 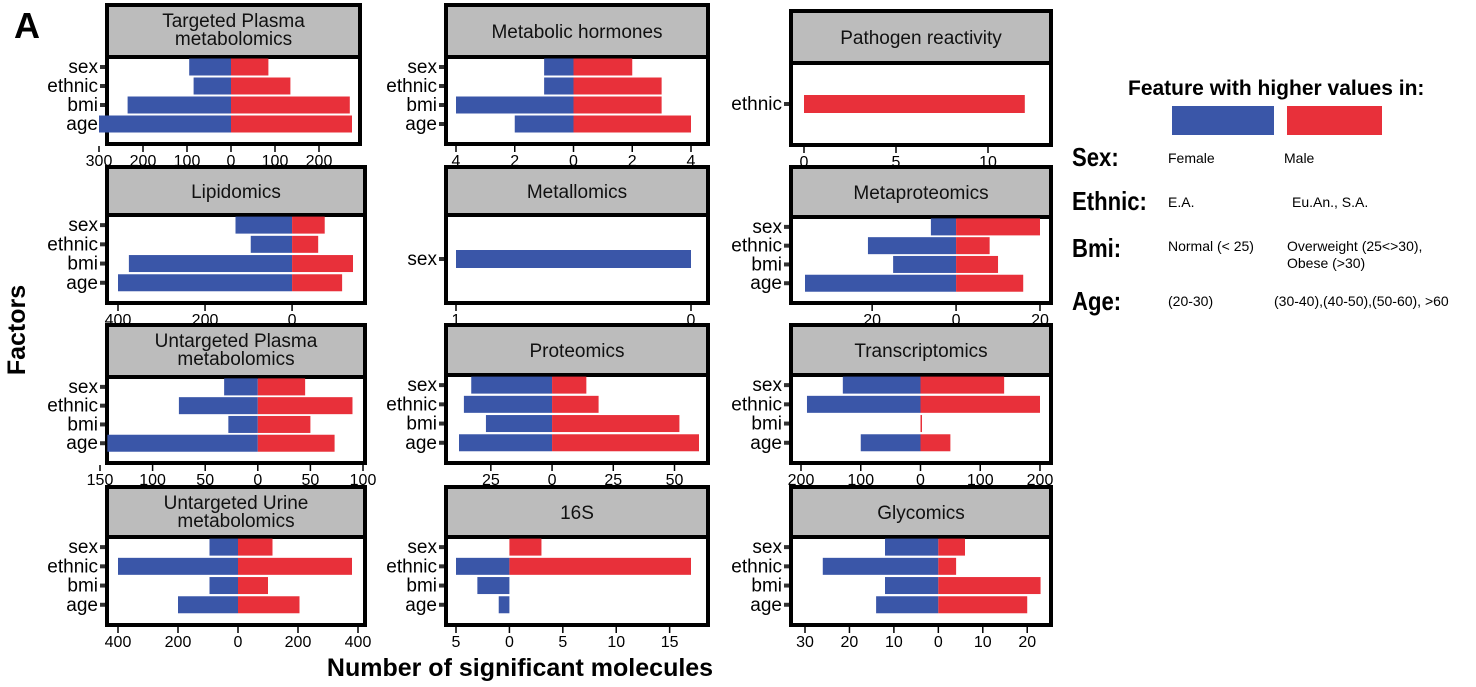 What do you see at coordinates (805, 642) in the screenshot?
I see `x-tick-label: 30` at bounding box center [805, 642].